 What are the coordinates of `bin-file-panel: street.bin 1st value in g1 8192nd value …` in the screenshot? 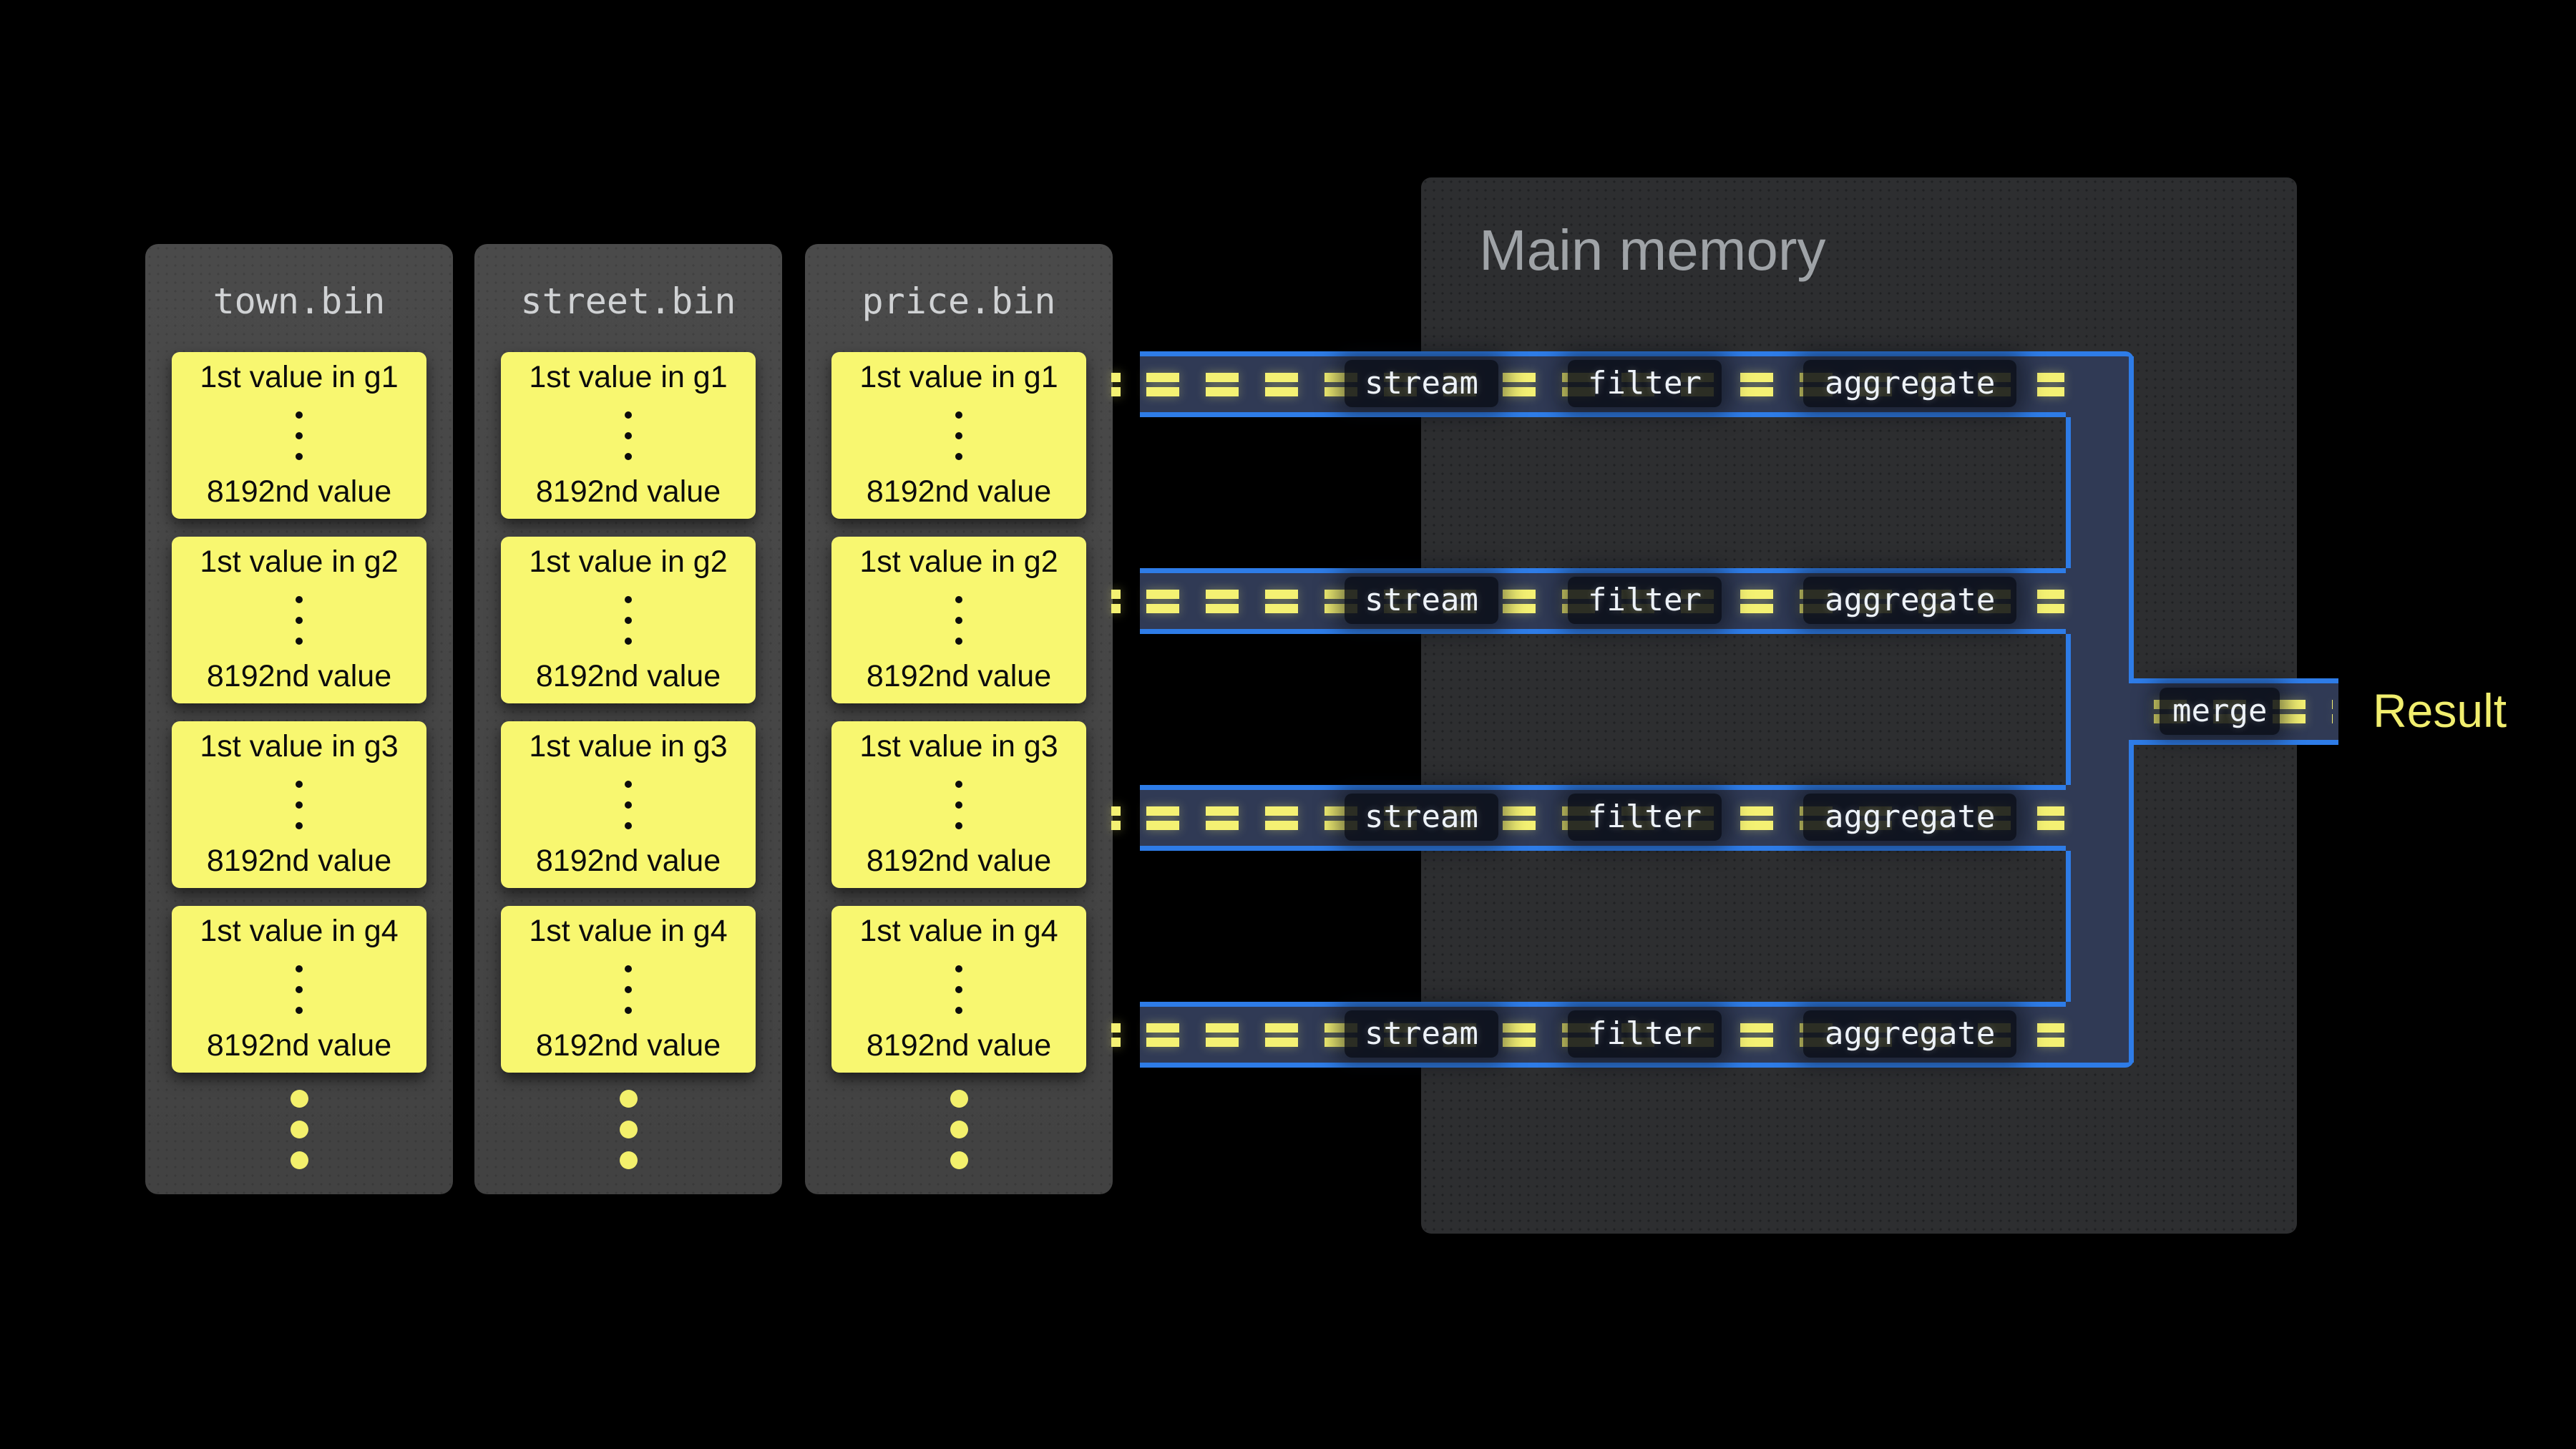 It's located at (628, 719).